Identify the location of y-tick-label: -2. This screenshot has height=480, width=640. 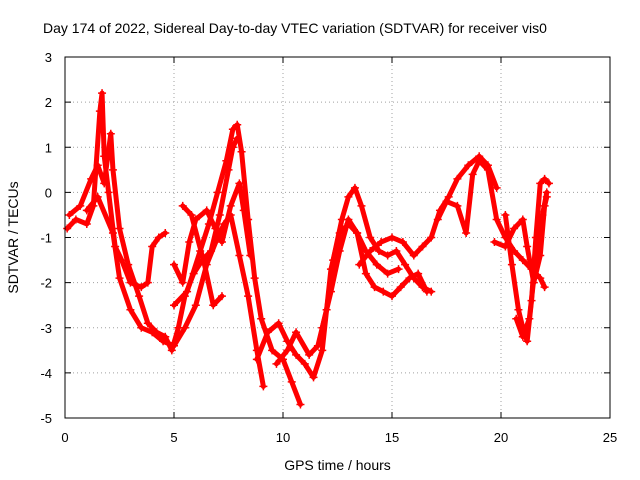
(46, 283).